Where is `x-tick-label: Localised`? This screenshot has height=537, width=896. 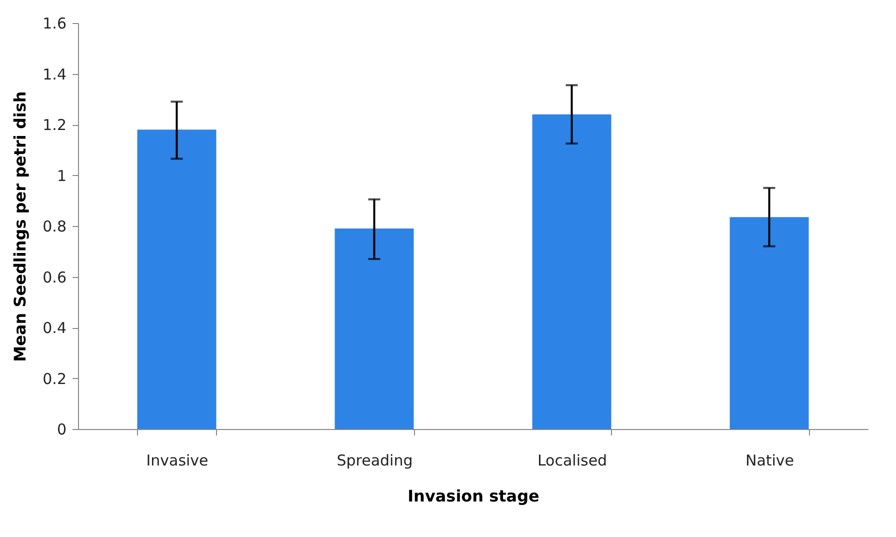 x-tick-label: Localised is located at coordinates (572, 461).